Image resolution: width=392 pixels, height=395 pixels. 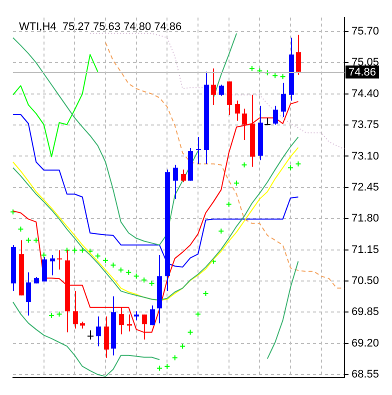 I want to click on y-tick-label: 71.15, so click(x=365, y=250).